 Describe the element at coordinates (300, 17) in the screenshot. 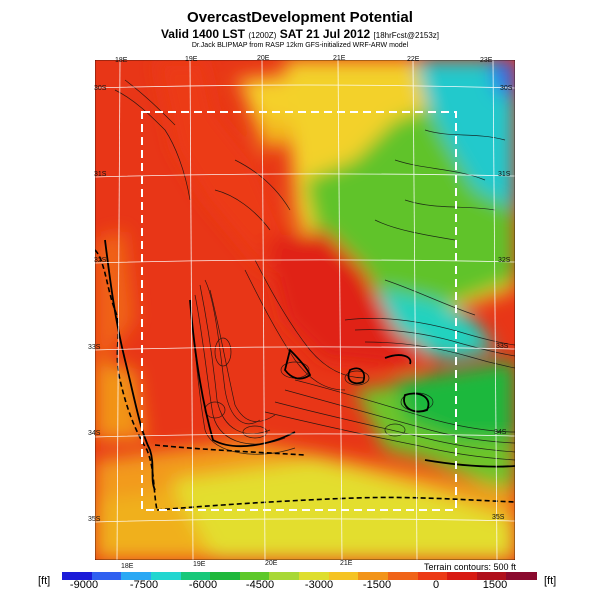

I see `map-title: OvercastDevelopment Potential` at that location.